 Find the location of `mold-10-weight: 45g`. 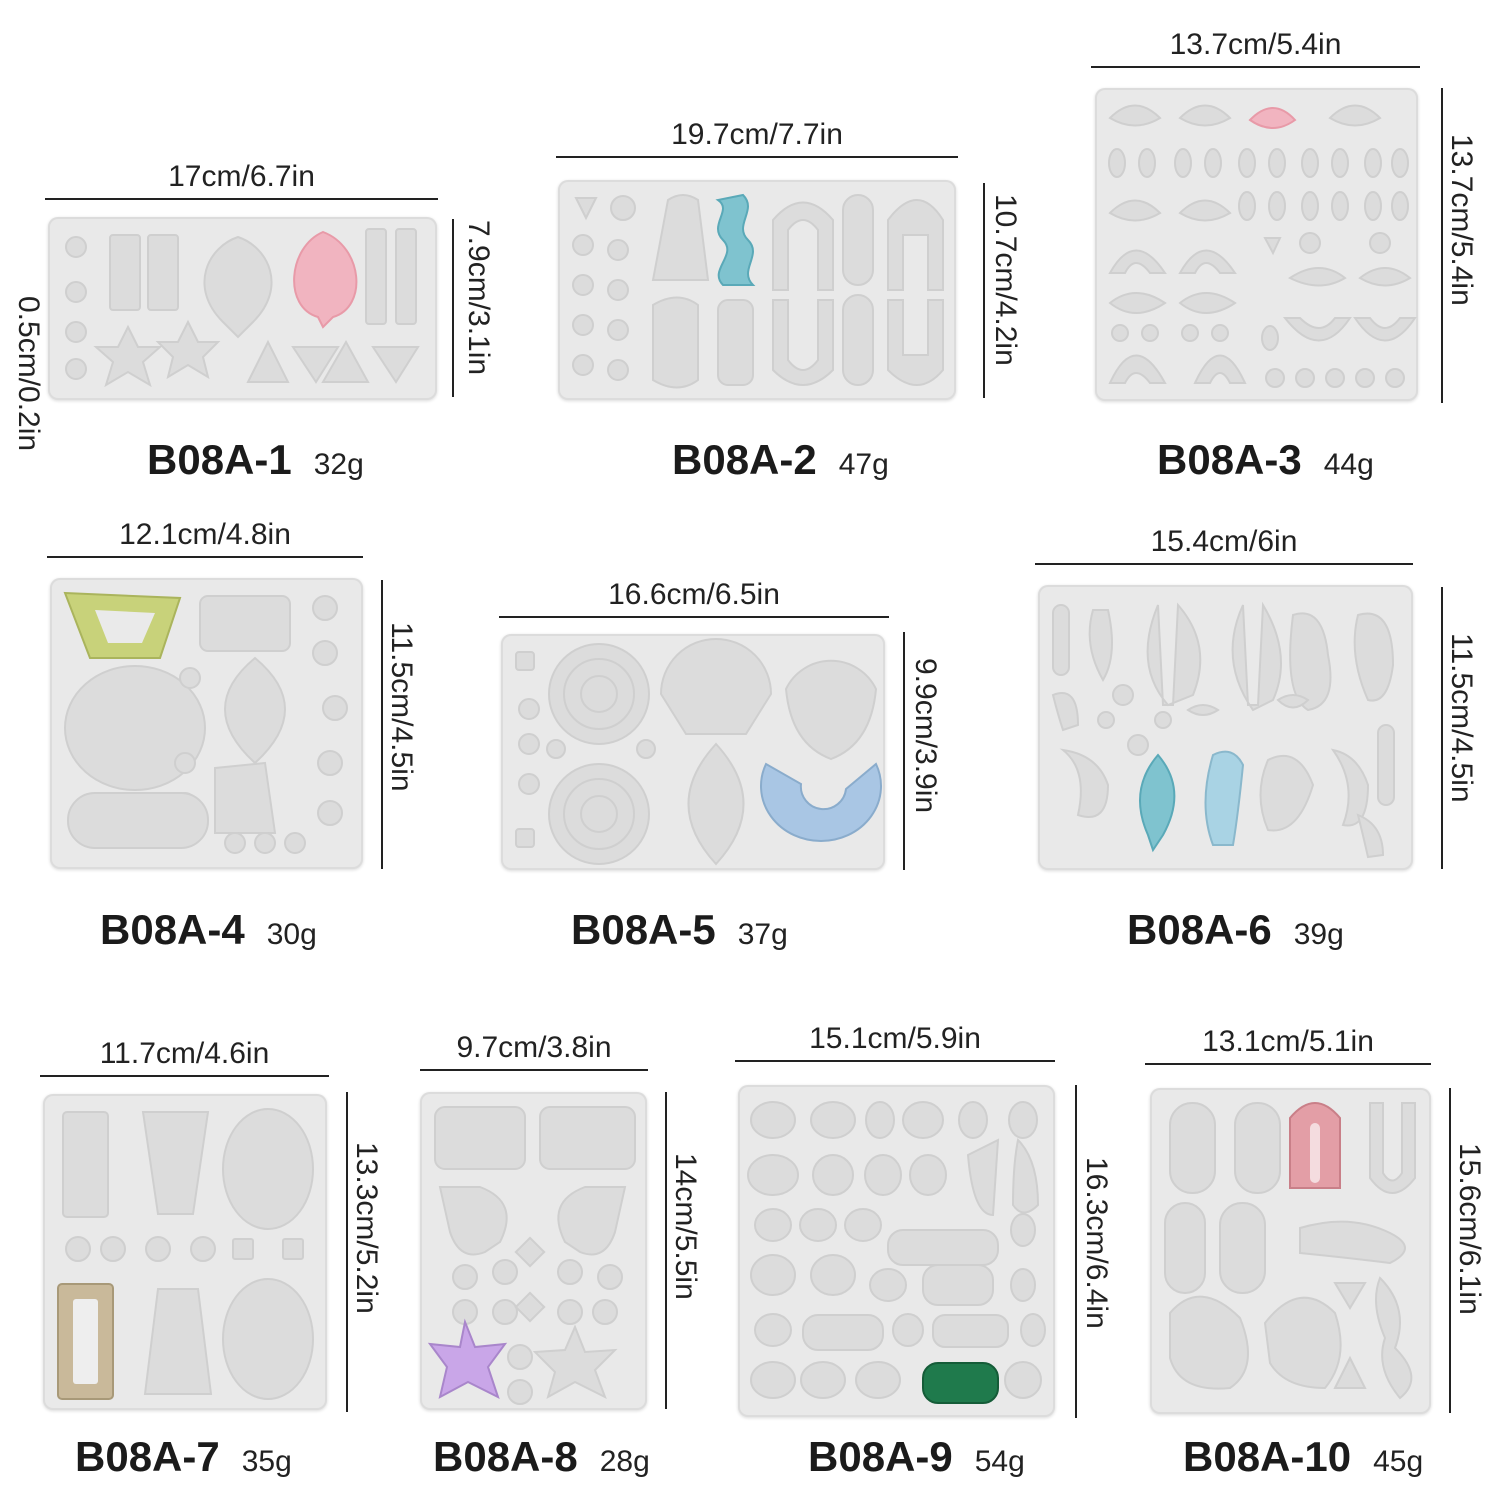

mold-10-weight: 45g is located at coordinates (1398, 1461).